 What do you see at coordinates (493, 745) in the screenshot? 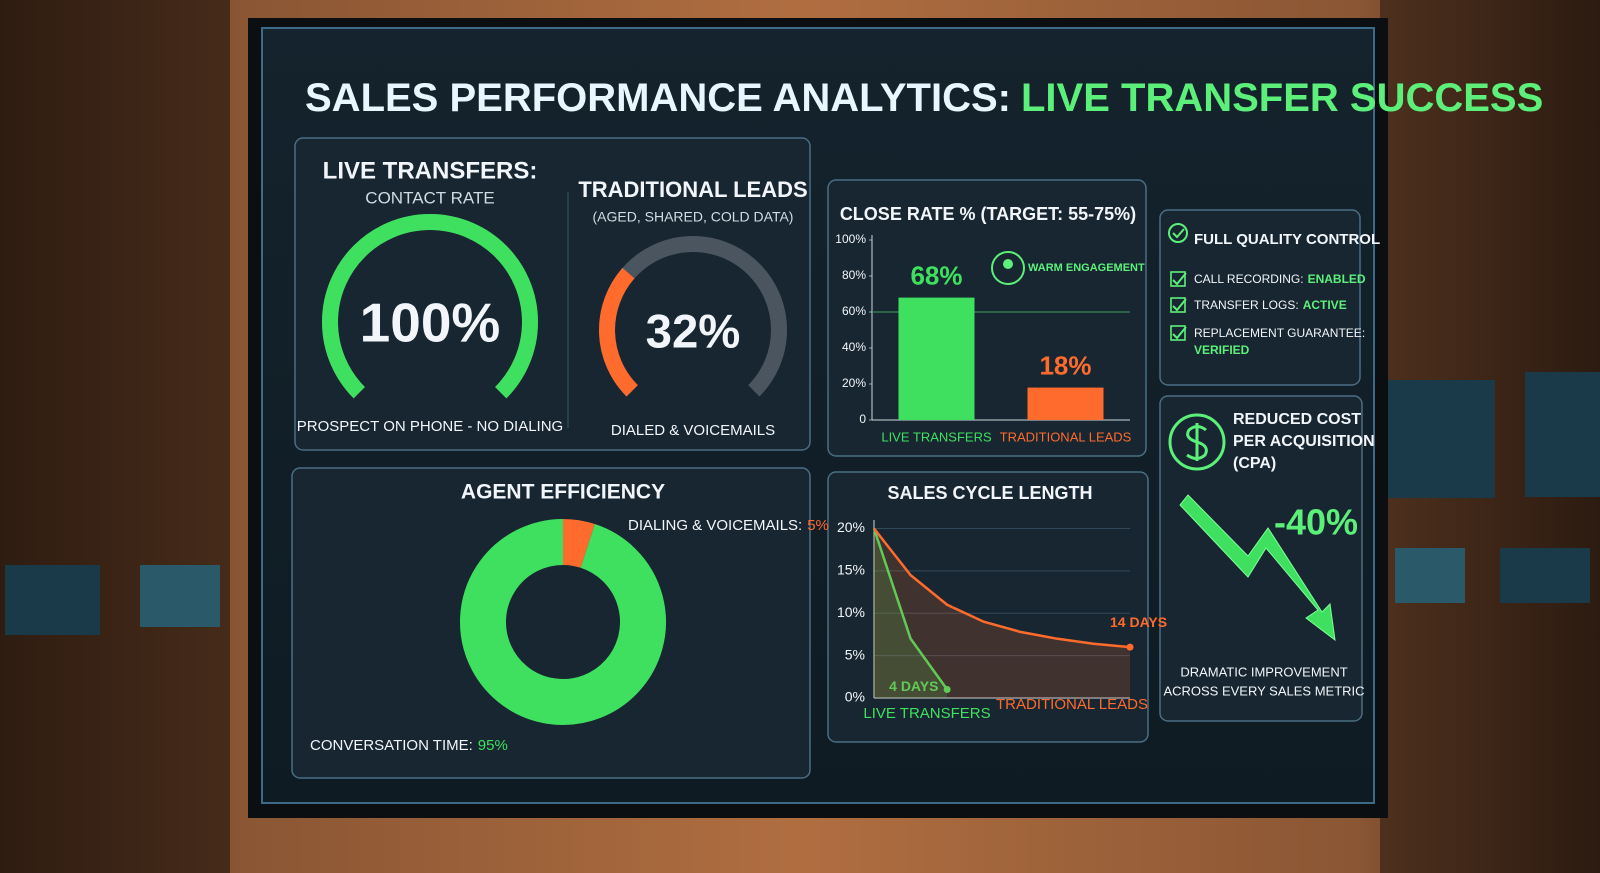
I see `segment-value: 95%` at bounding box center [493, 745].